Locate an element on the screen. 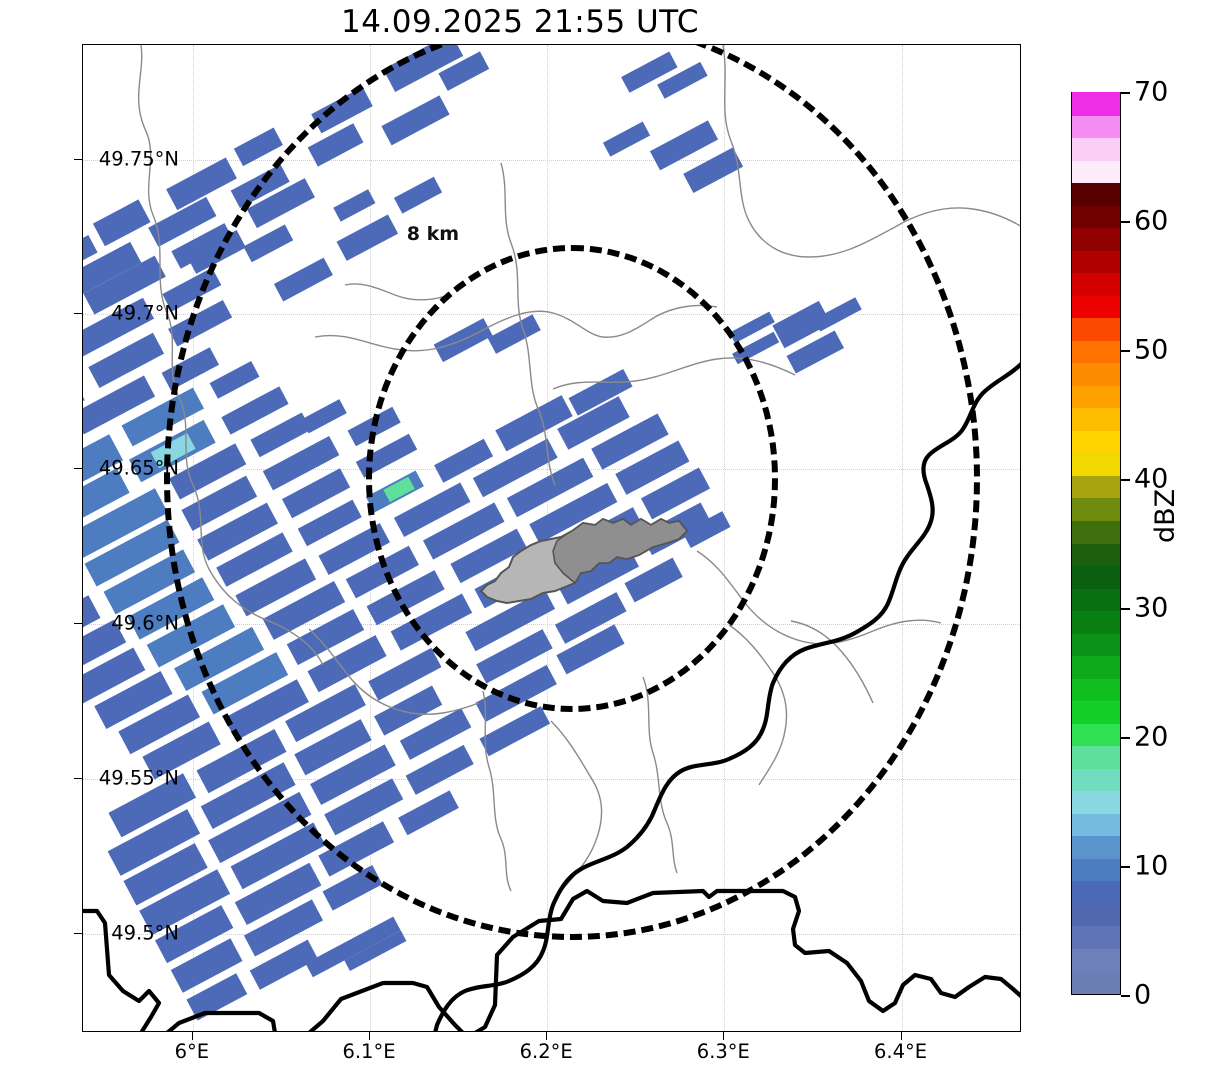 This screenshot has width=1207, height=1073. colorbar-tick-label-7: 0 is located at coordinates (1143, 995).